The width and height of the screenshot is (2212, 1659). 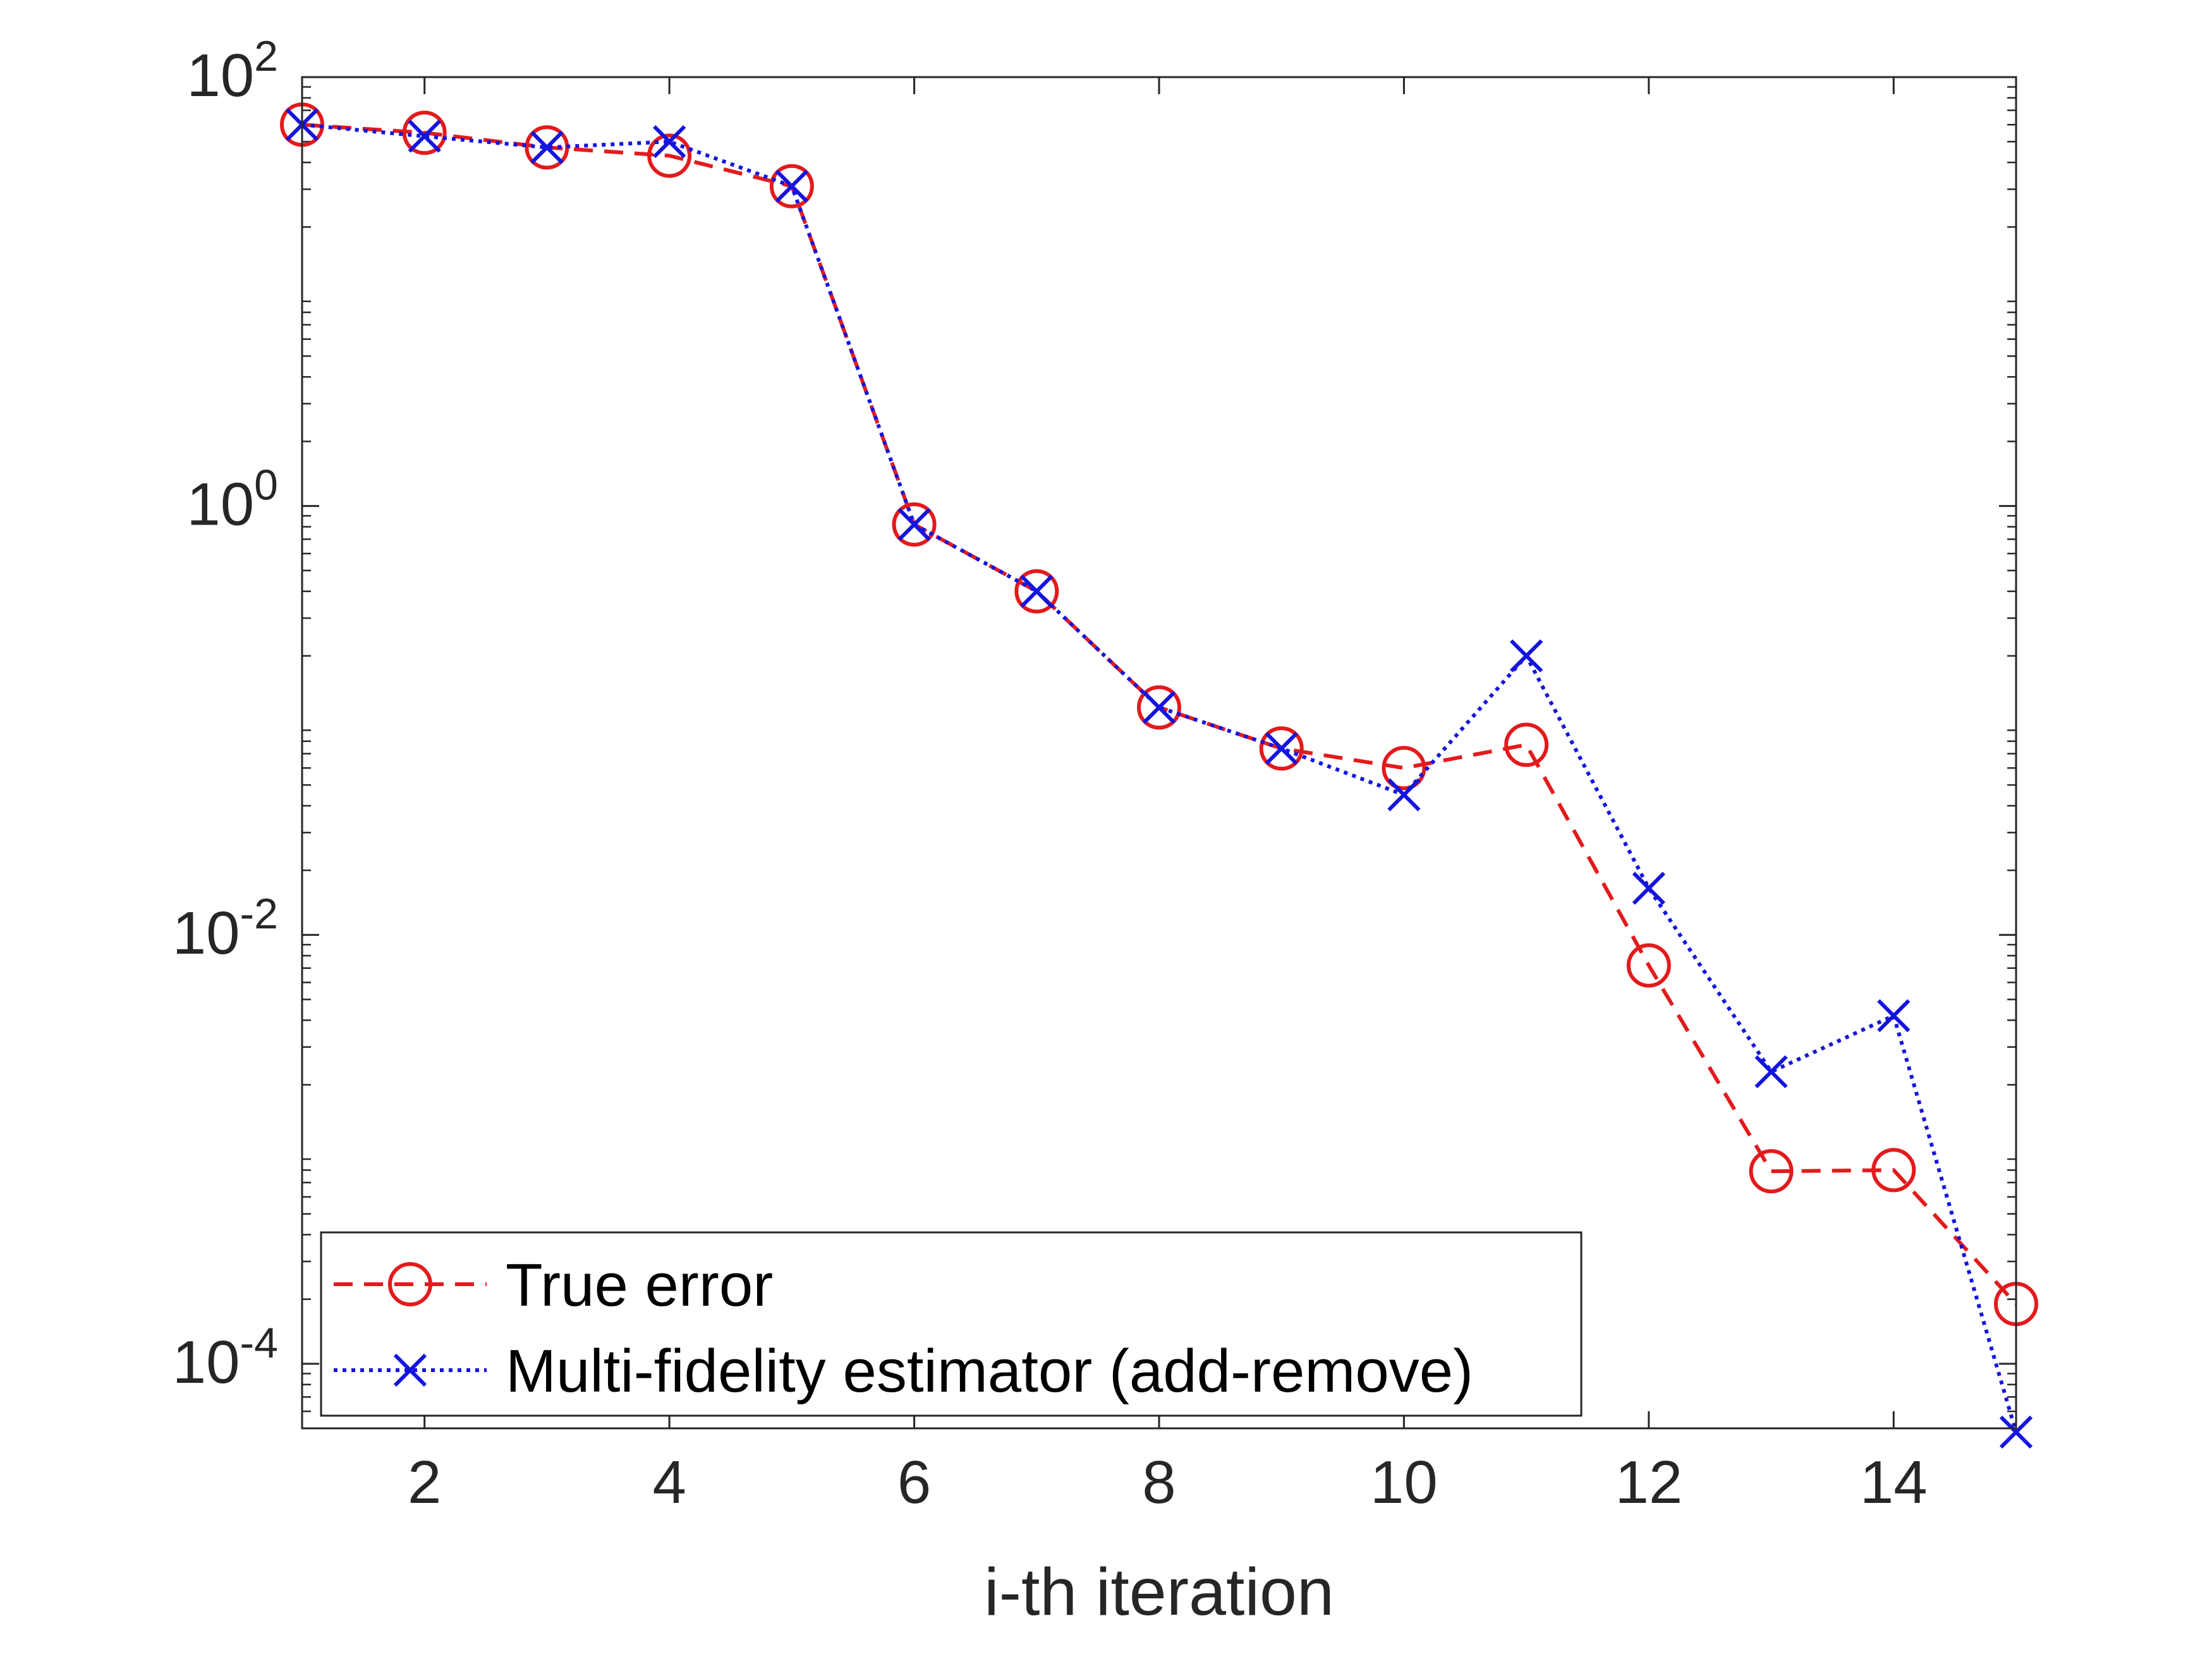 I want to click on legend-box, so click(x=951, y=1324).